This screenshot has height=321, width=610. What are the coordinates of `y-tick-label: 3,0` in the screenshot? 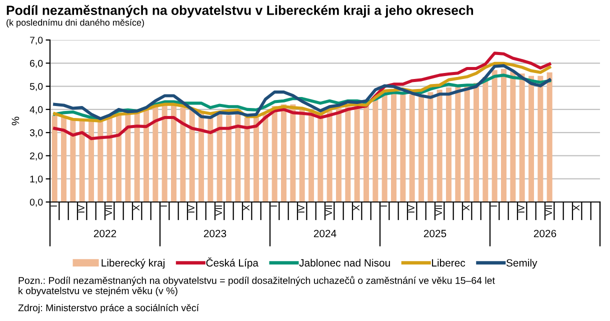 It's located at (36, 133).